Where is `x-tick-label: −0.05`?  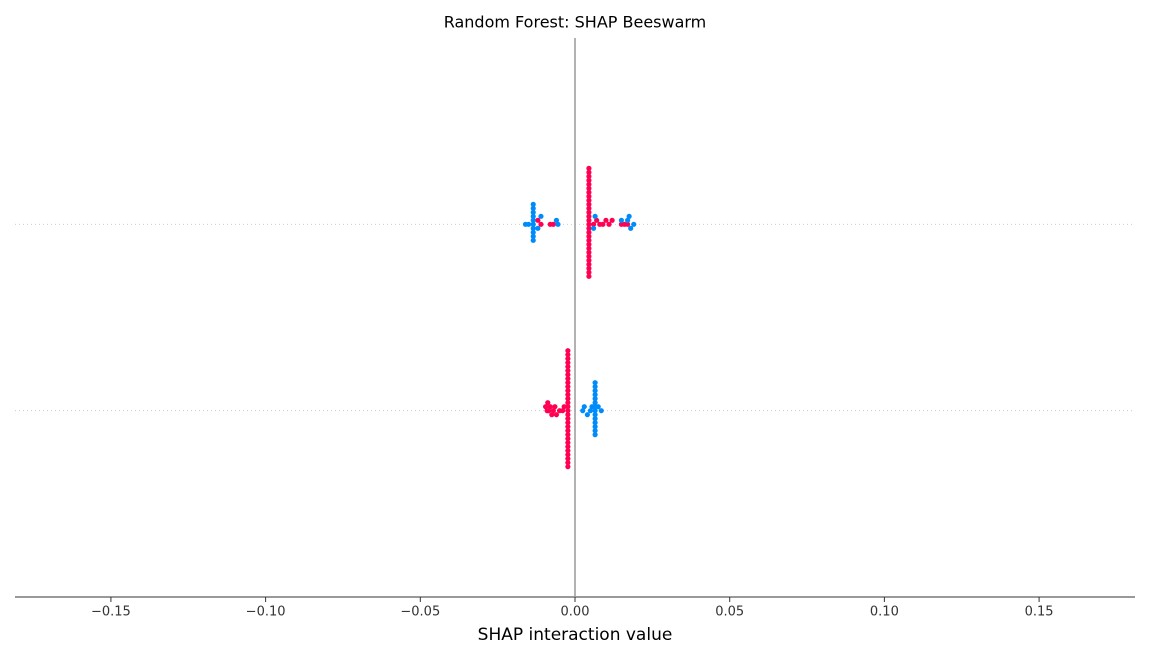
x-tick-label: −0.05 is located at coordinates (420, 612).